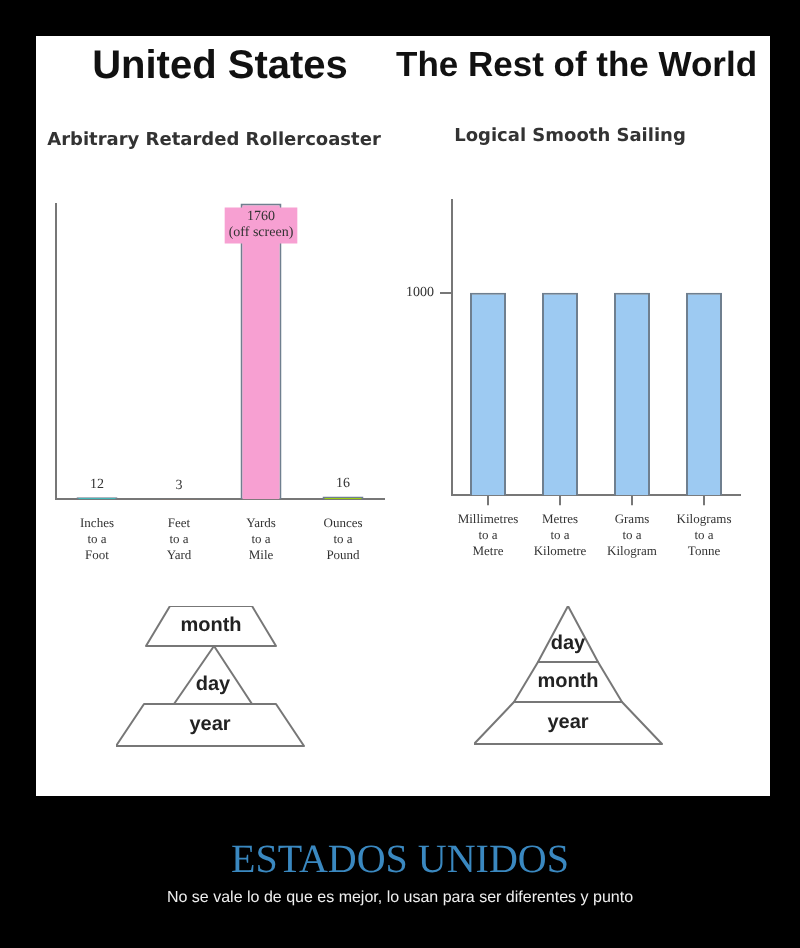  What do you see at coordinates (577, 65) in the screenshot?
I see `chart-title: The Rest of the World` at bounding box center [577, 65].